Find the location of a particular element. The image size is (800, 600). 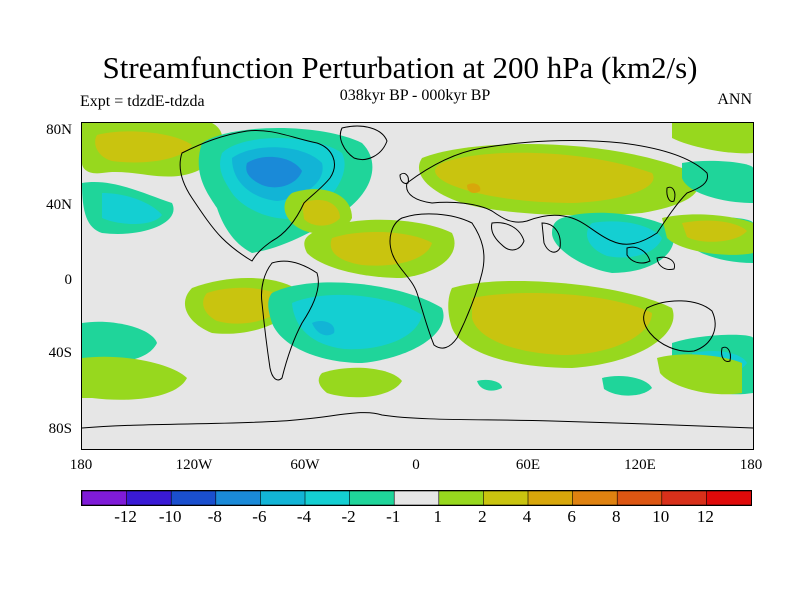

colorbar-label: 4 is located at coordinates (527, 516).